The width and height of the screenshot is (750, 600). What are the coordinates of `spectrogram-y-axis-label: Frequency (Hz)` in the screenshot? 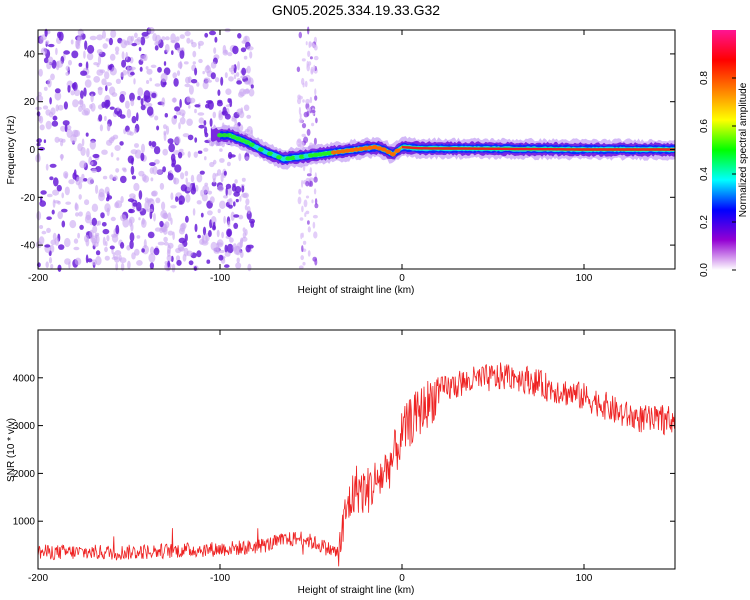 It's located at (11, 150).